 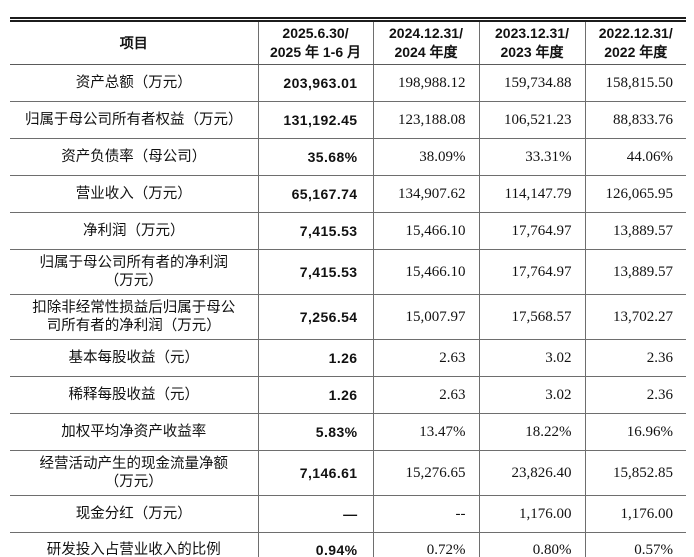 I want to click on table-row: 加权平均净资产收益率 5.83% 13.47% 18.22% 16.96%, so click(x=348, y=432).